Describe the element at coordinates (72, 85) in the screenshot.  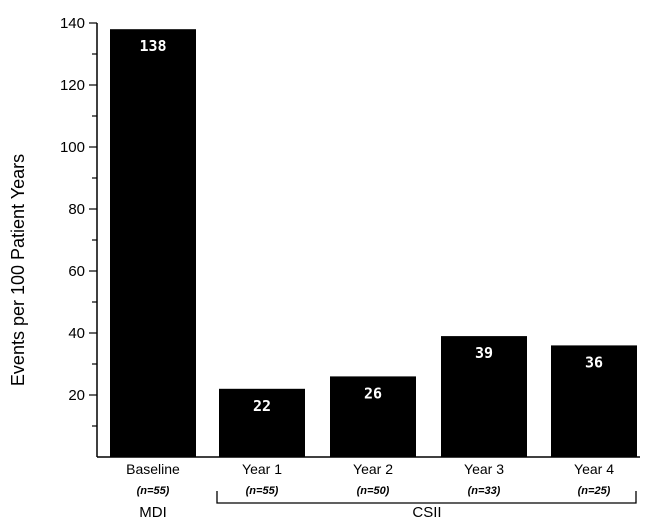
I see `y-tick-label: 120` at that location.